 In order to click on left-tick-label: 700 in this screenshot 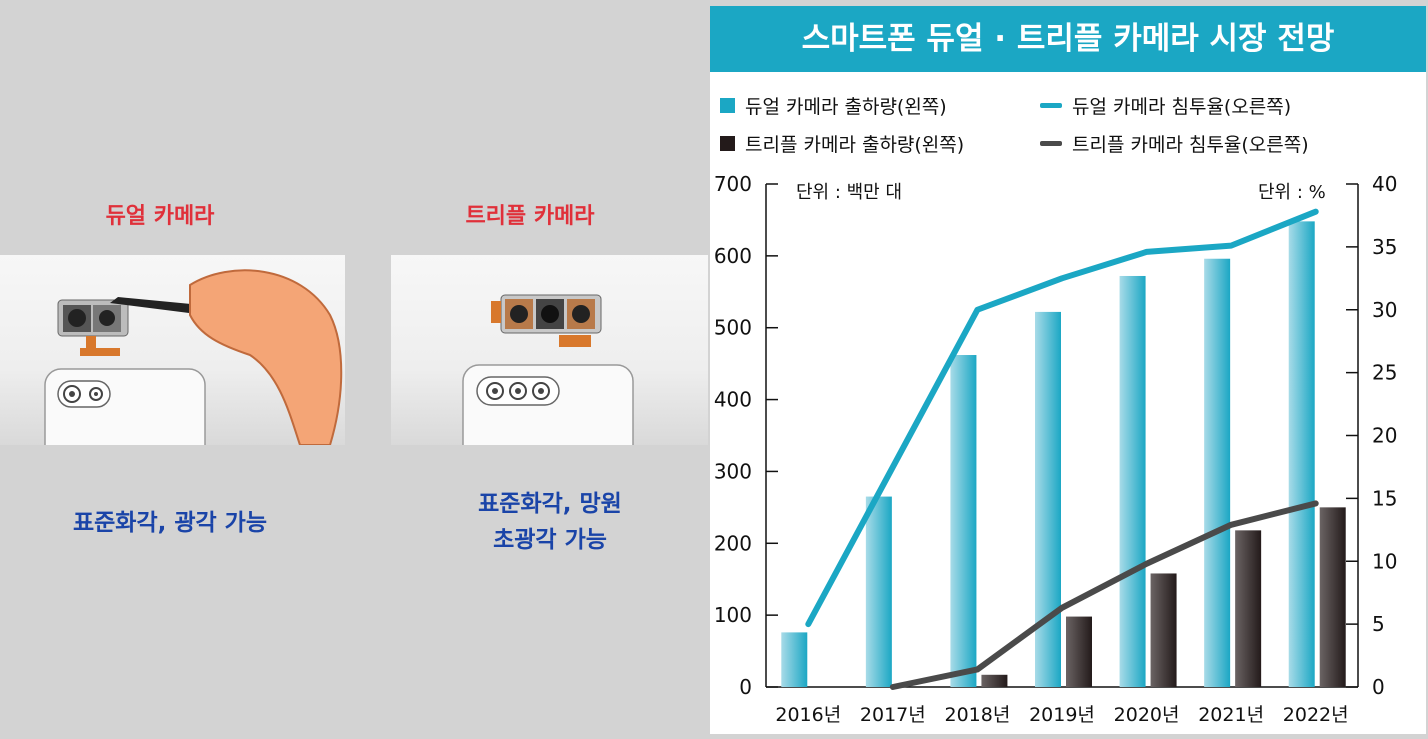, I will do `click(733, 184)`.